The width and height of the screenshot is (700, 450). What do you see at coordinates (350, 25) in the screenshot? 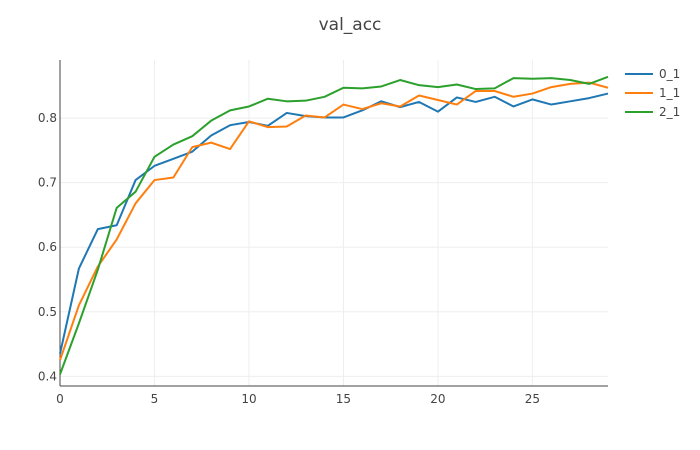
I see `chart-title: val_acc` at bounding box center [350, 25].